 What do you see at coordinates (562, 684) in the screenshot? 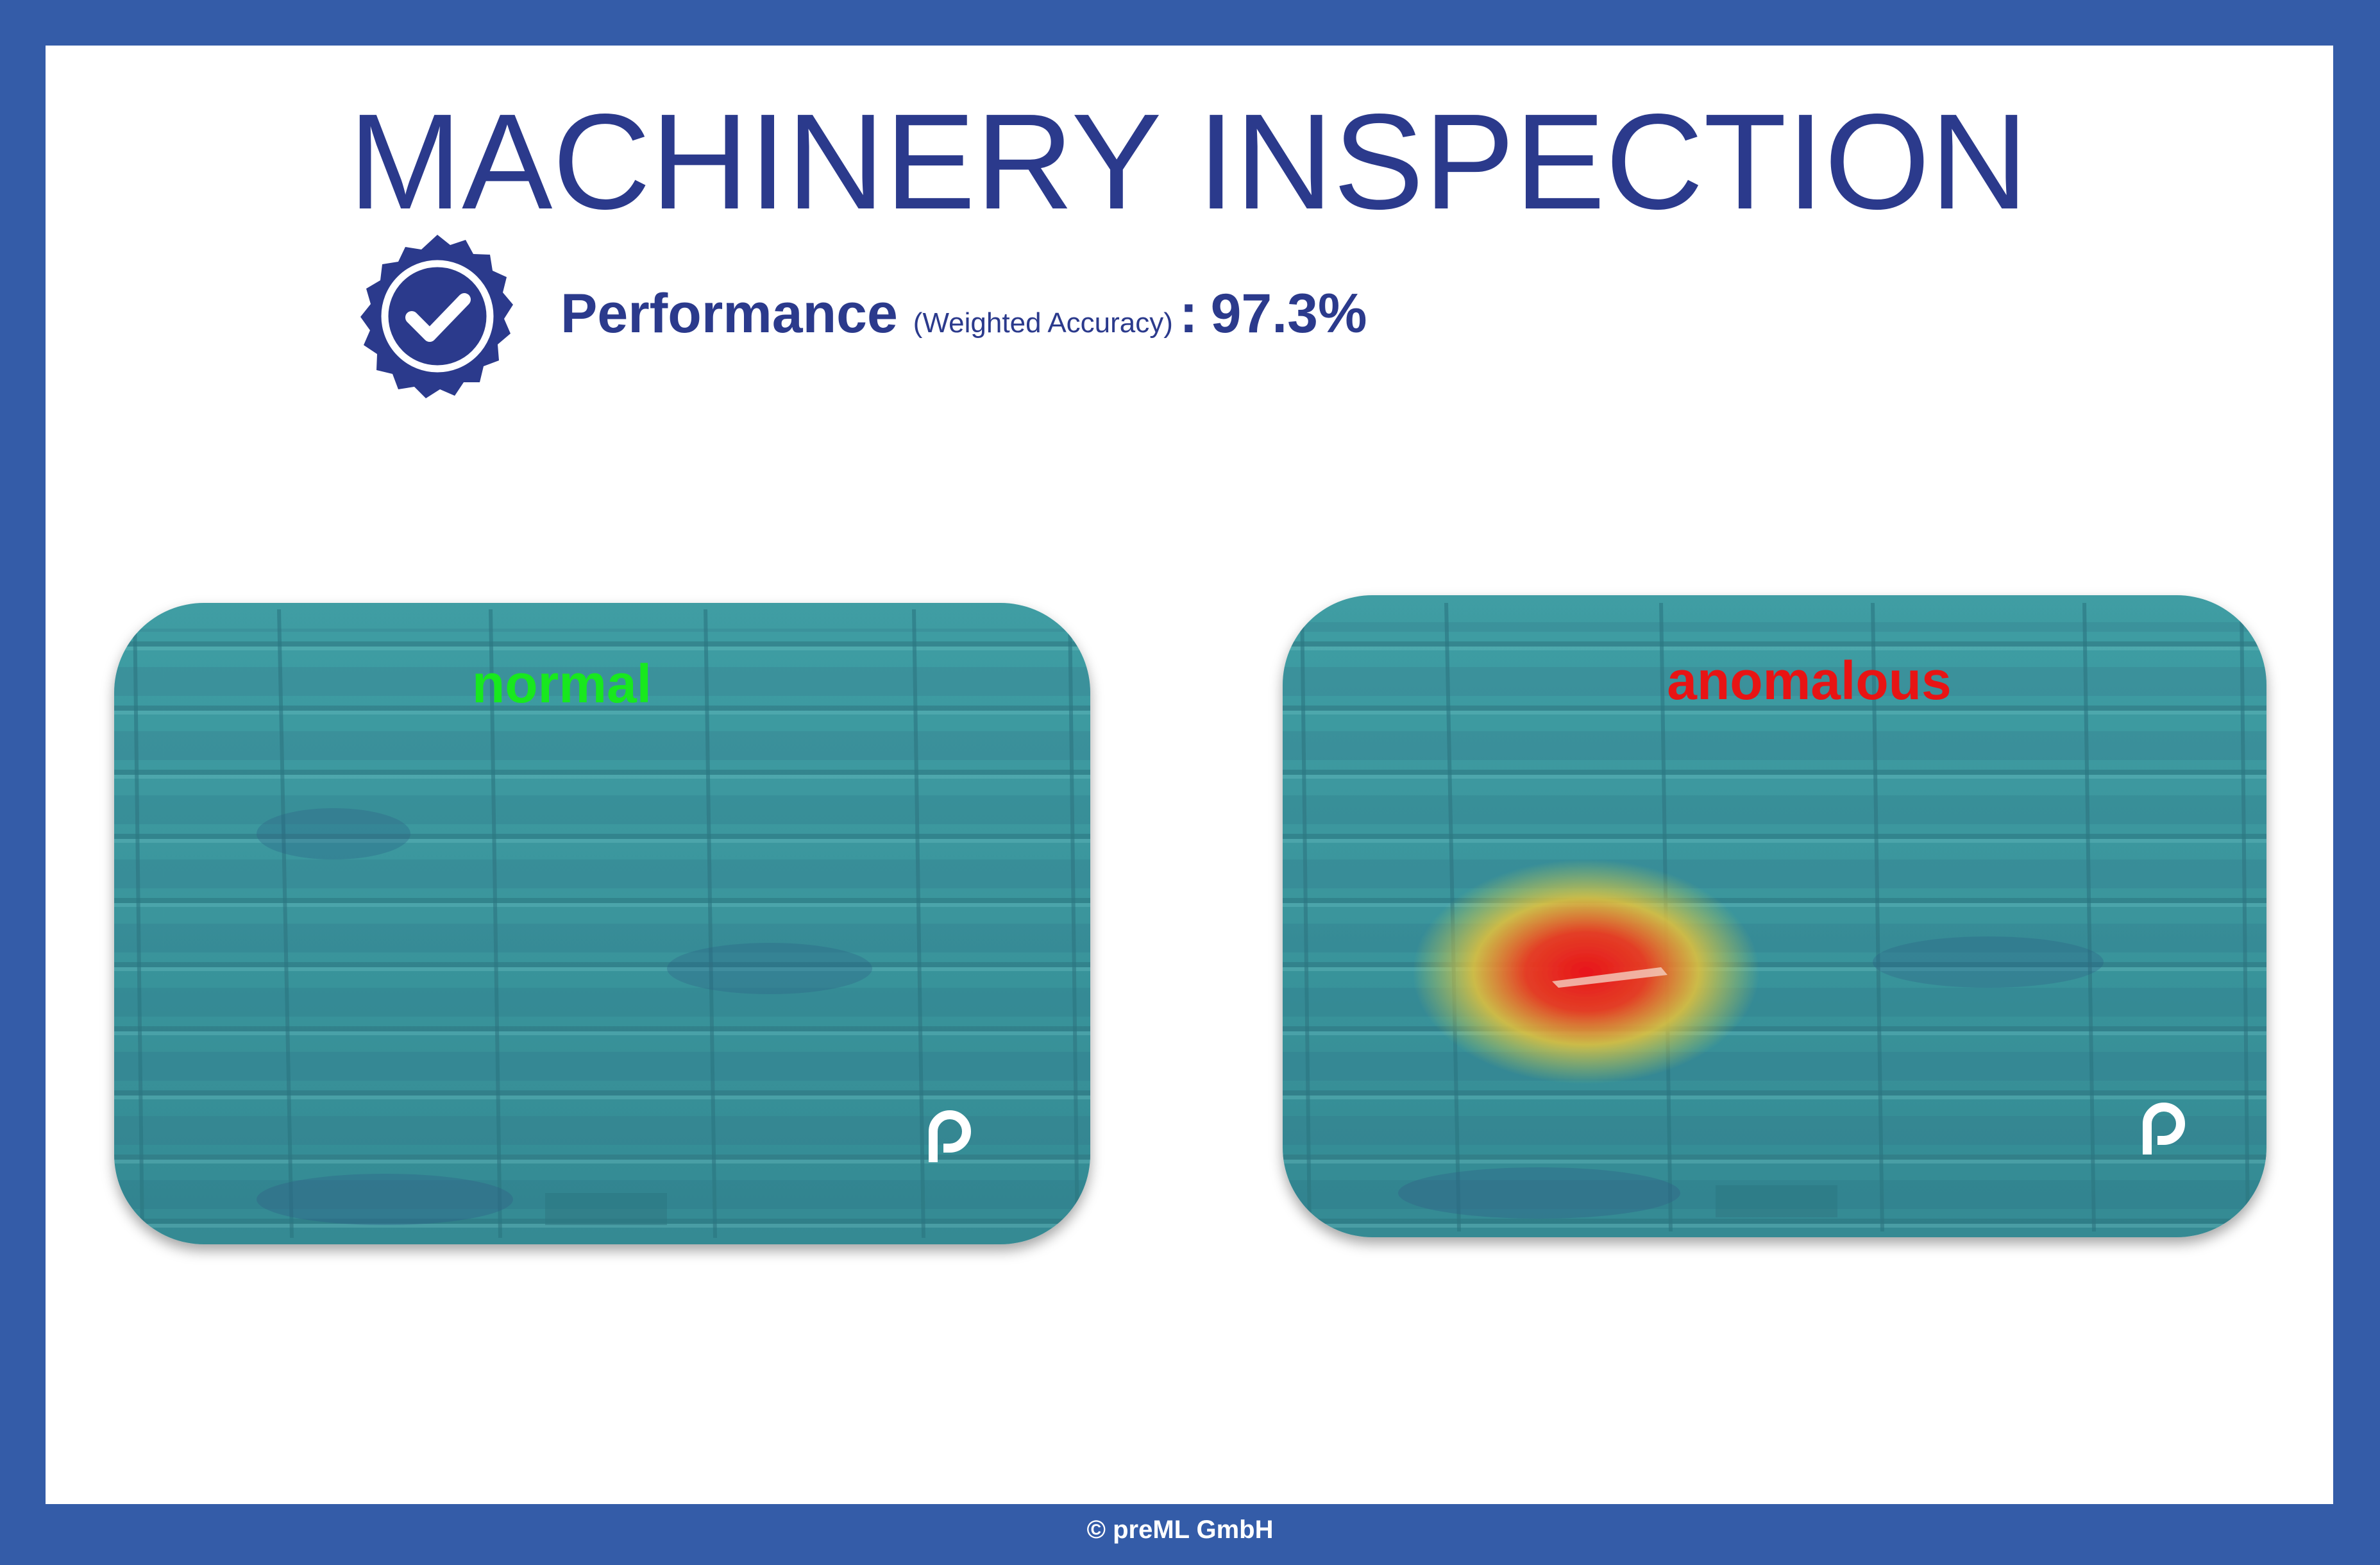
I see `normal-label: normal` at bounding box center [562, 684].